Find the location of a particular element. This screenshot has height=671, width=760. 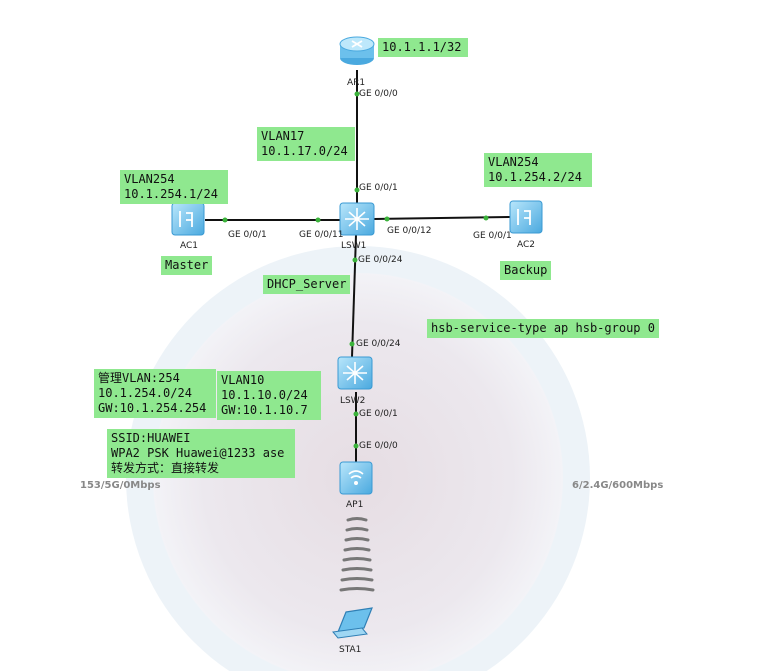

device-label-sta1: STA1 is located at coordinates (350, 650).